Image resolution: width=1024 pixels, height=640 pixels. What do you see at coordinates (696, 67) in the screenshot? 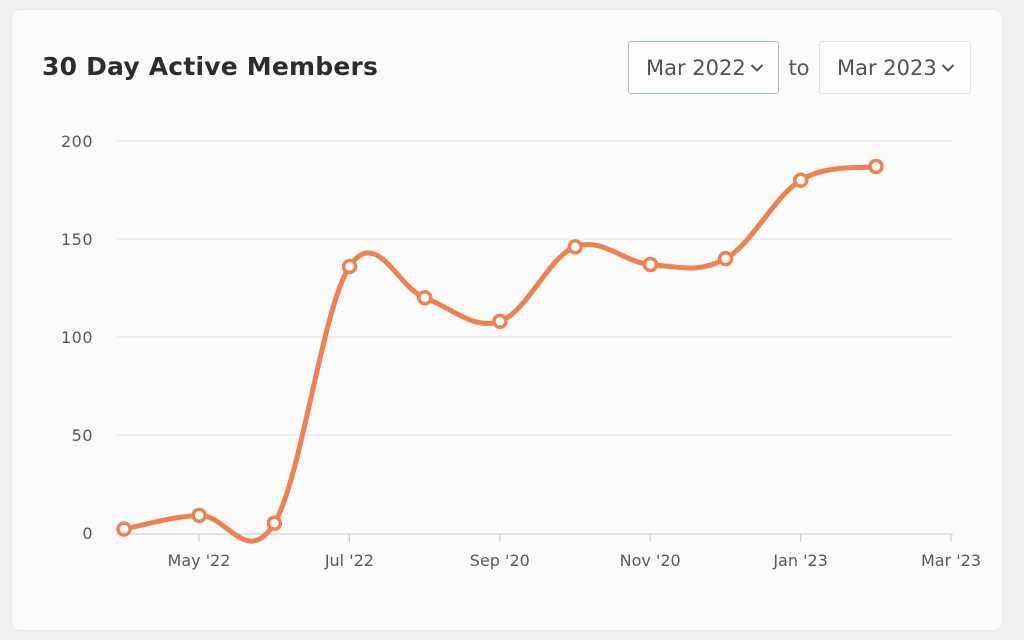
I see `start-month-value: Mar 2022` at bounding box center [696, 67].